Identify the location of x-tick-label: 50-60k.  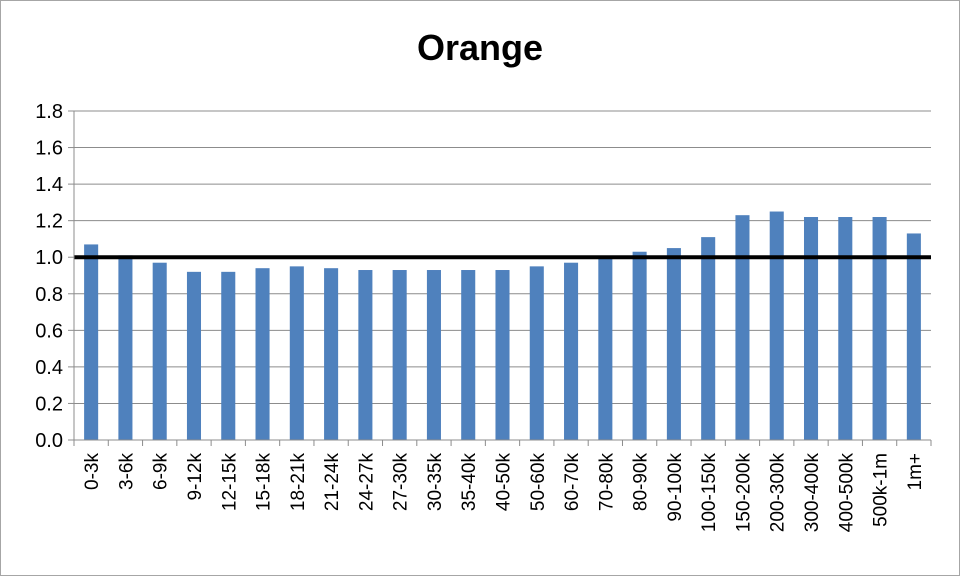
(538, 482).